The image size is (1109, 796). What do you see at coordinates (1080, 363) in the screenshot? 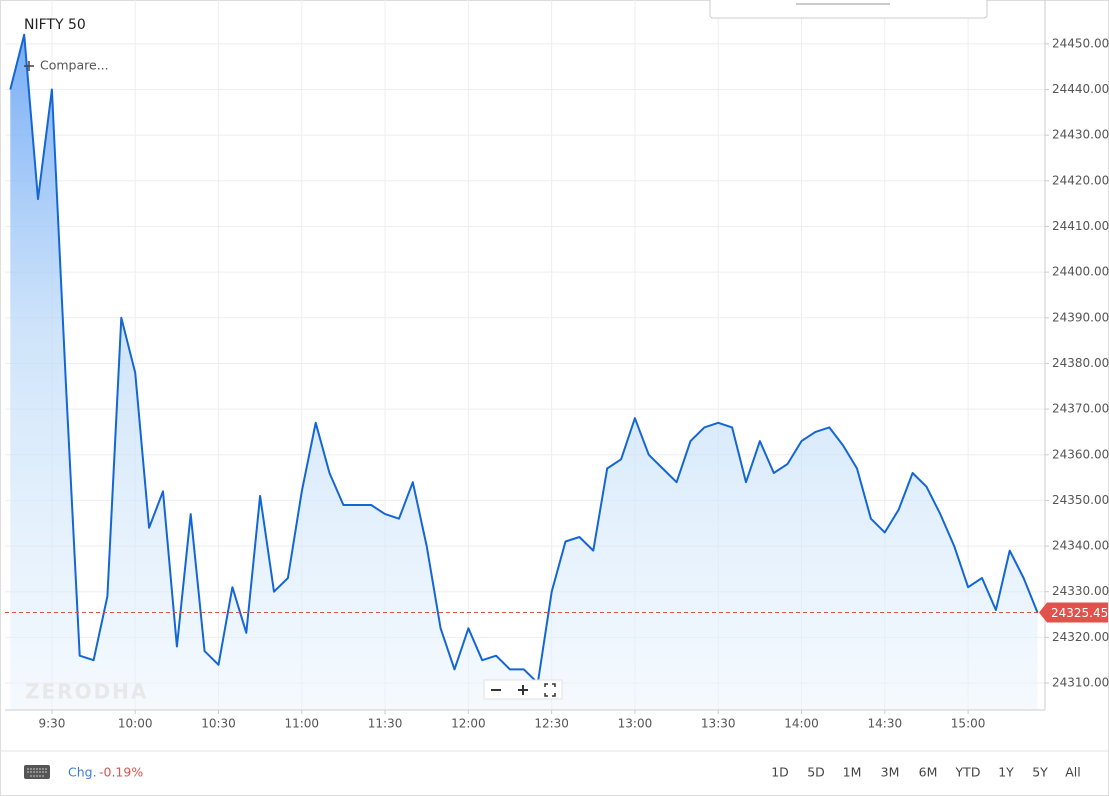
I see `y-tick-label: 24380.00` at bounding box center [1080, 363].